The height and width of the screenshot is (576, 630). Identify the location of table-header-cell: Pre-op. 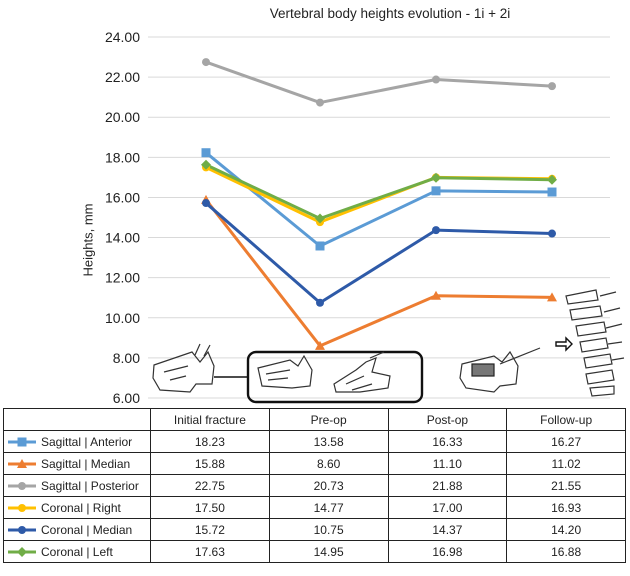
(328, 419).